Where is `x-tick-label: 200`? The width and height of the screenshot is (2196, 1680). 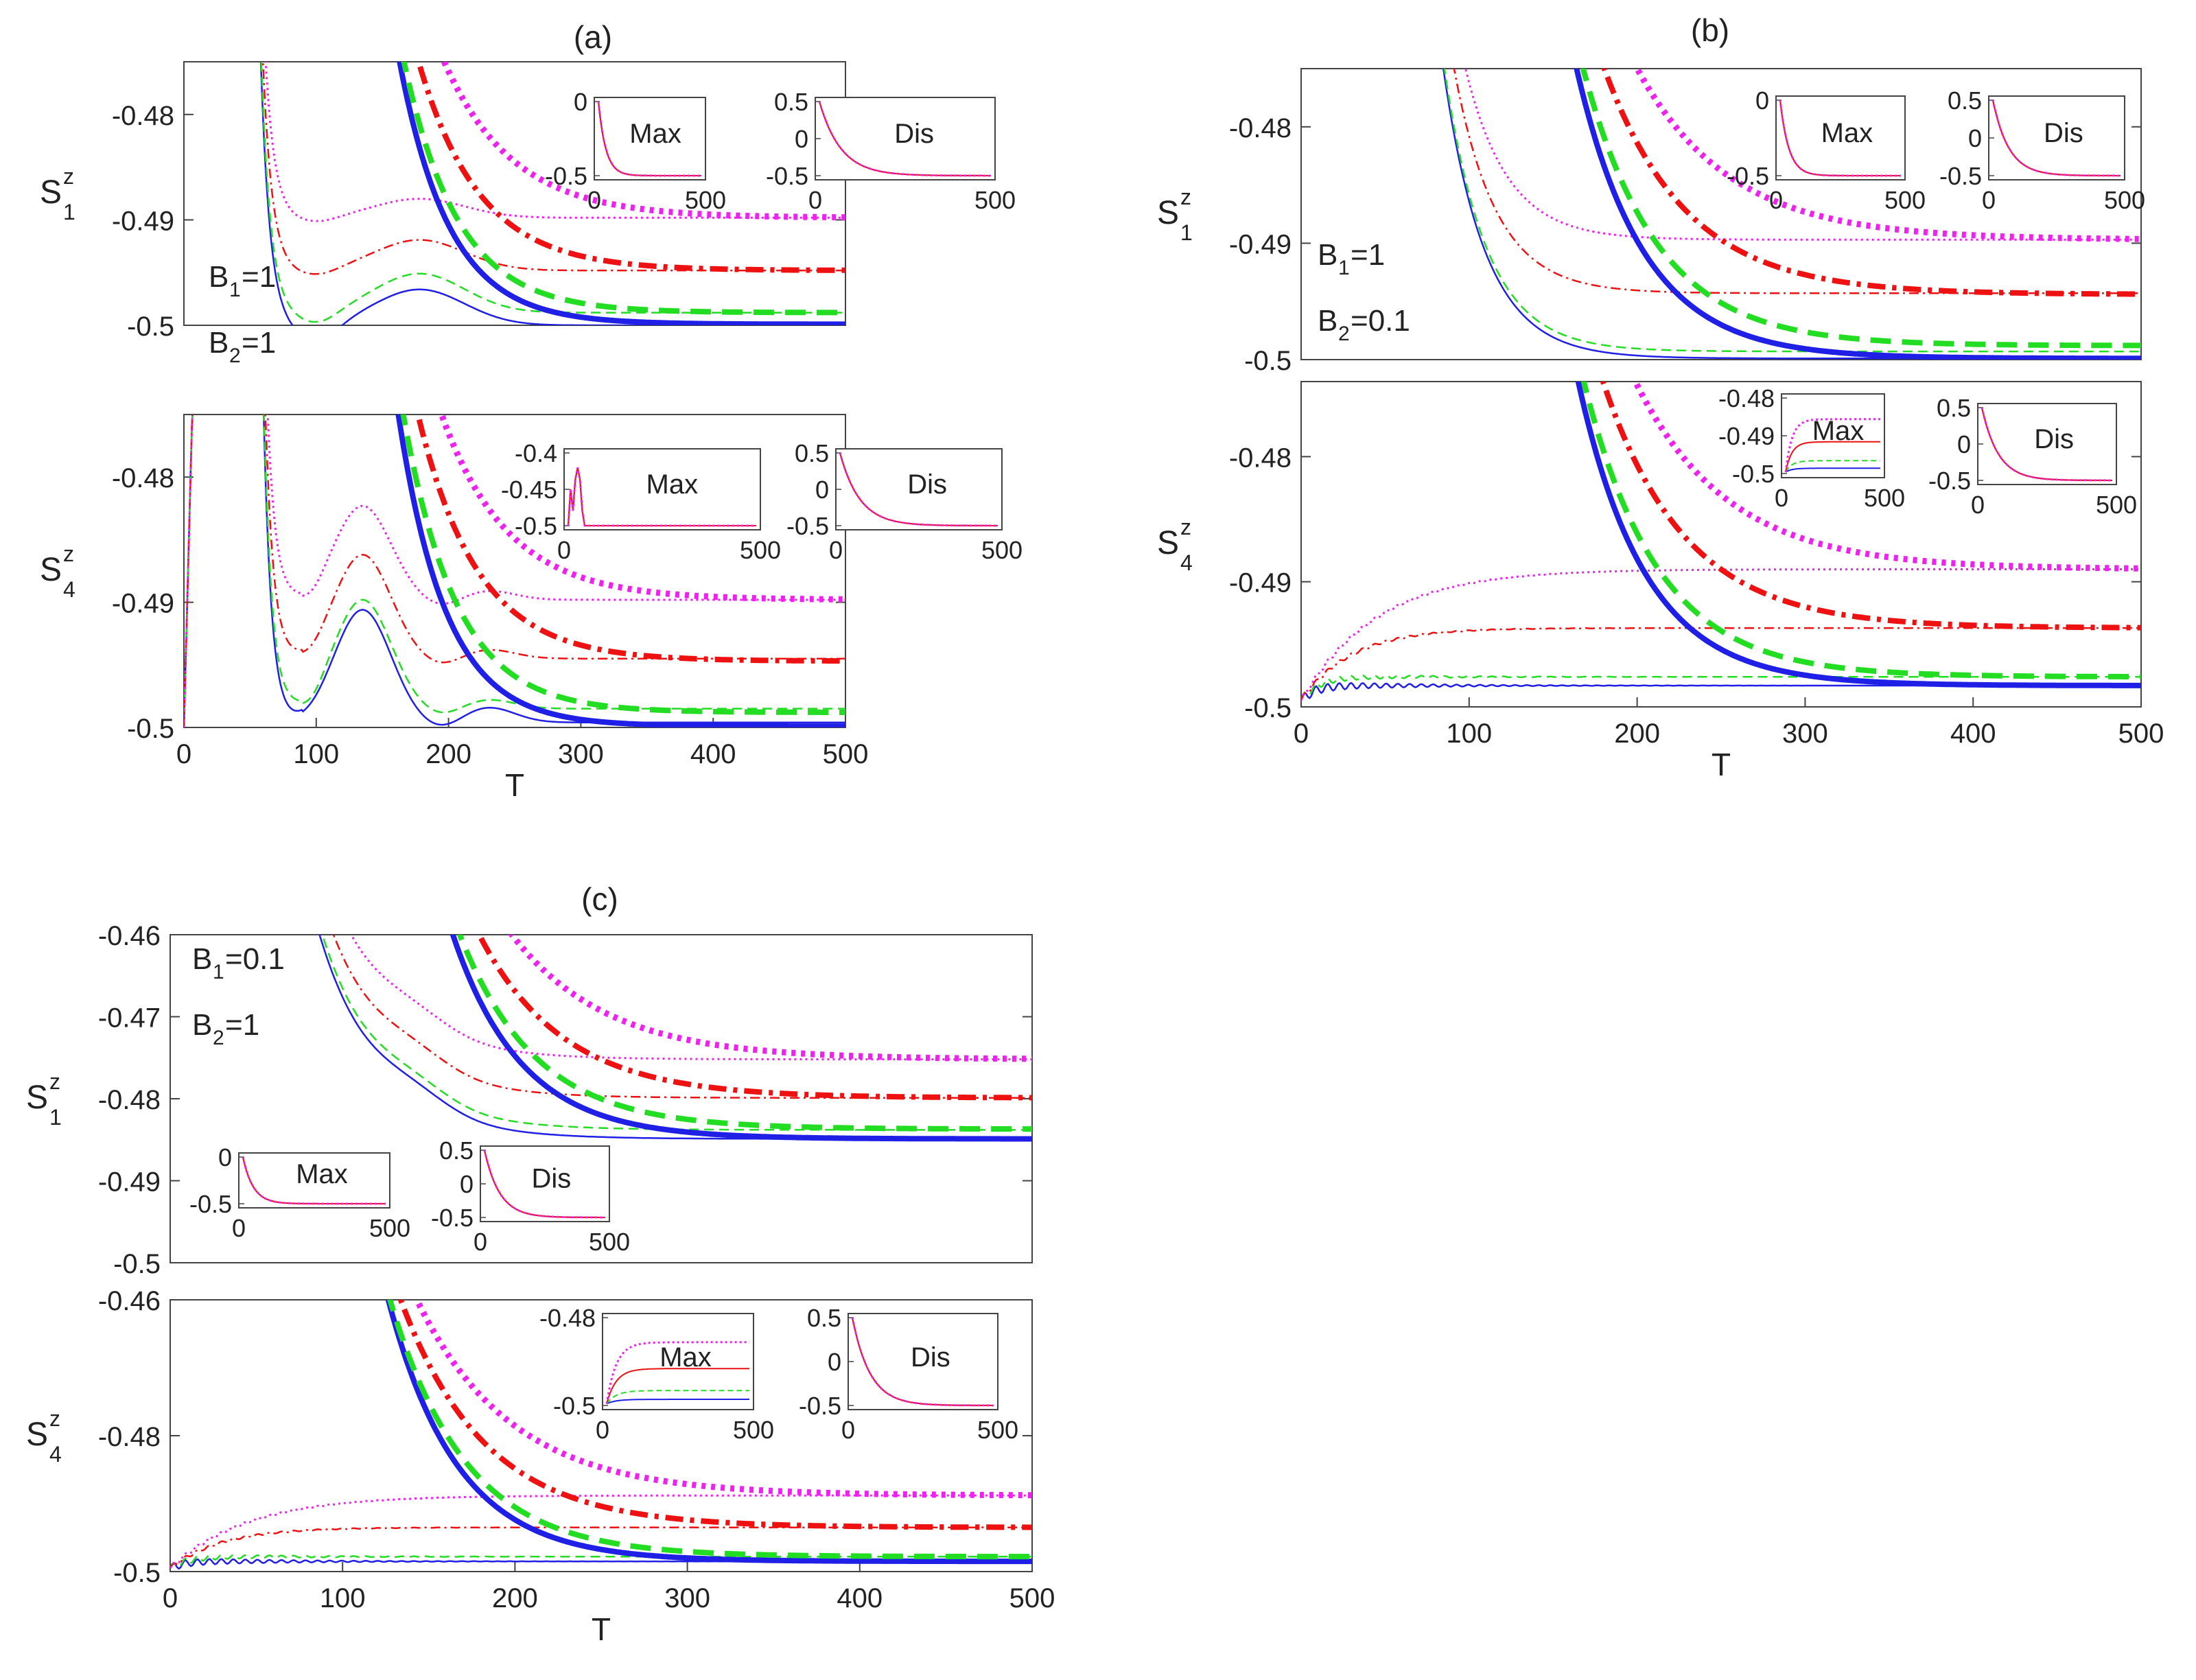 x-tick-label: 200 is located at coordinates (1637, 734).